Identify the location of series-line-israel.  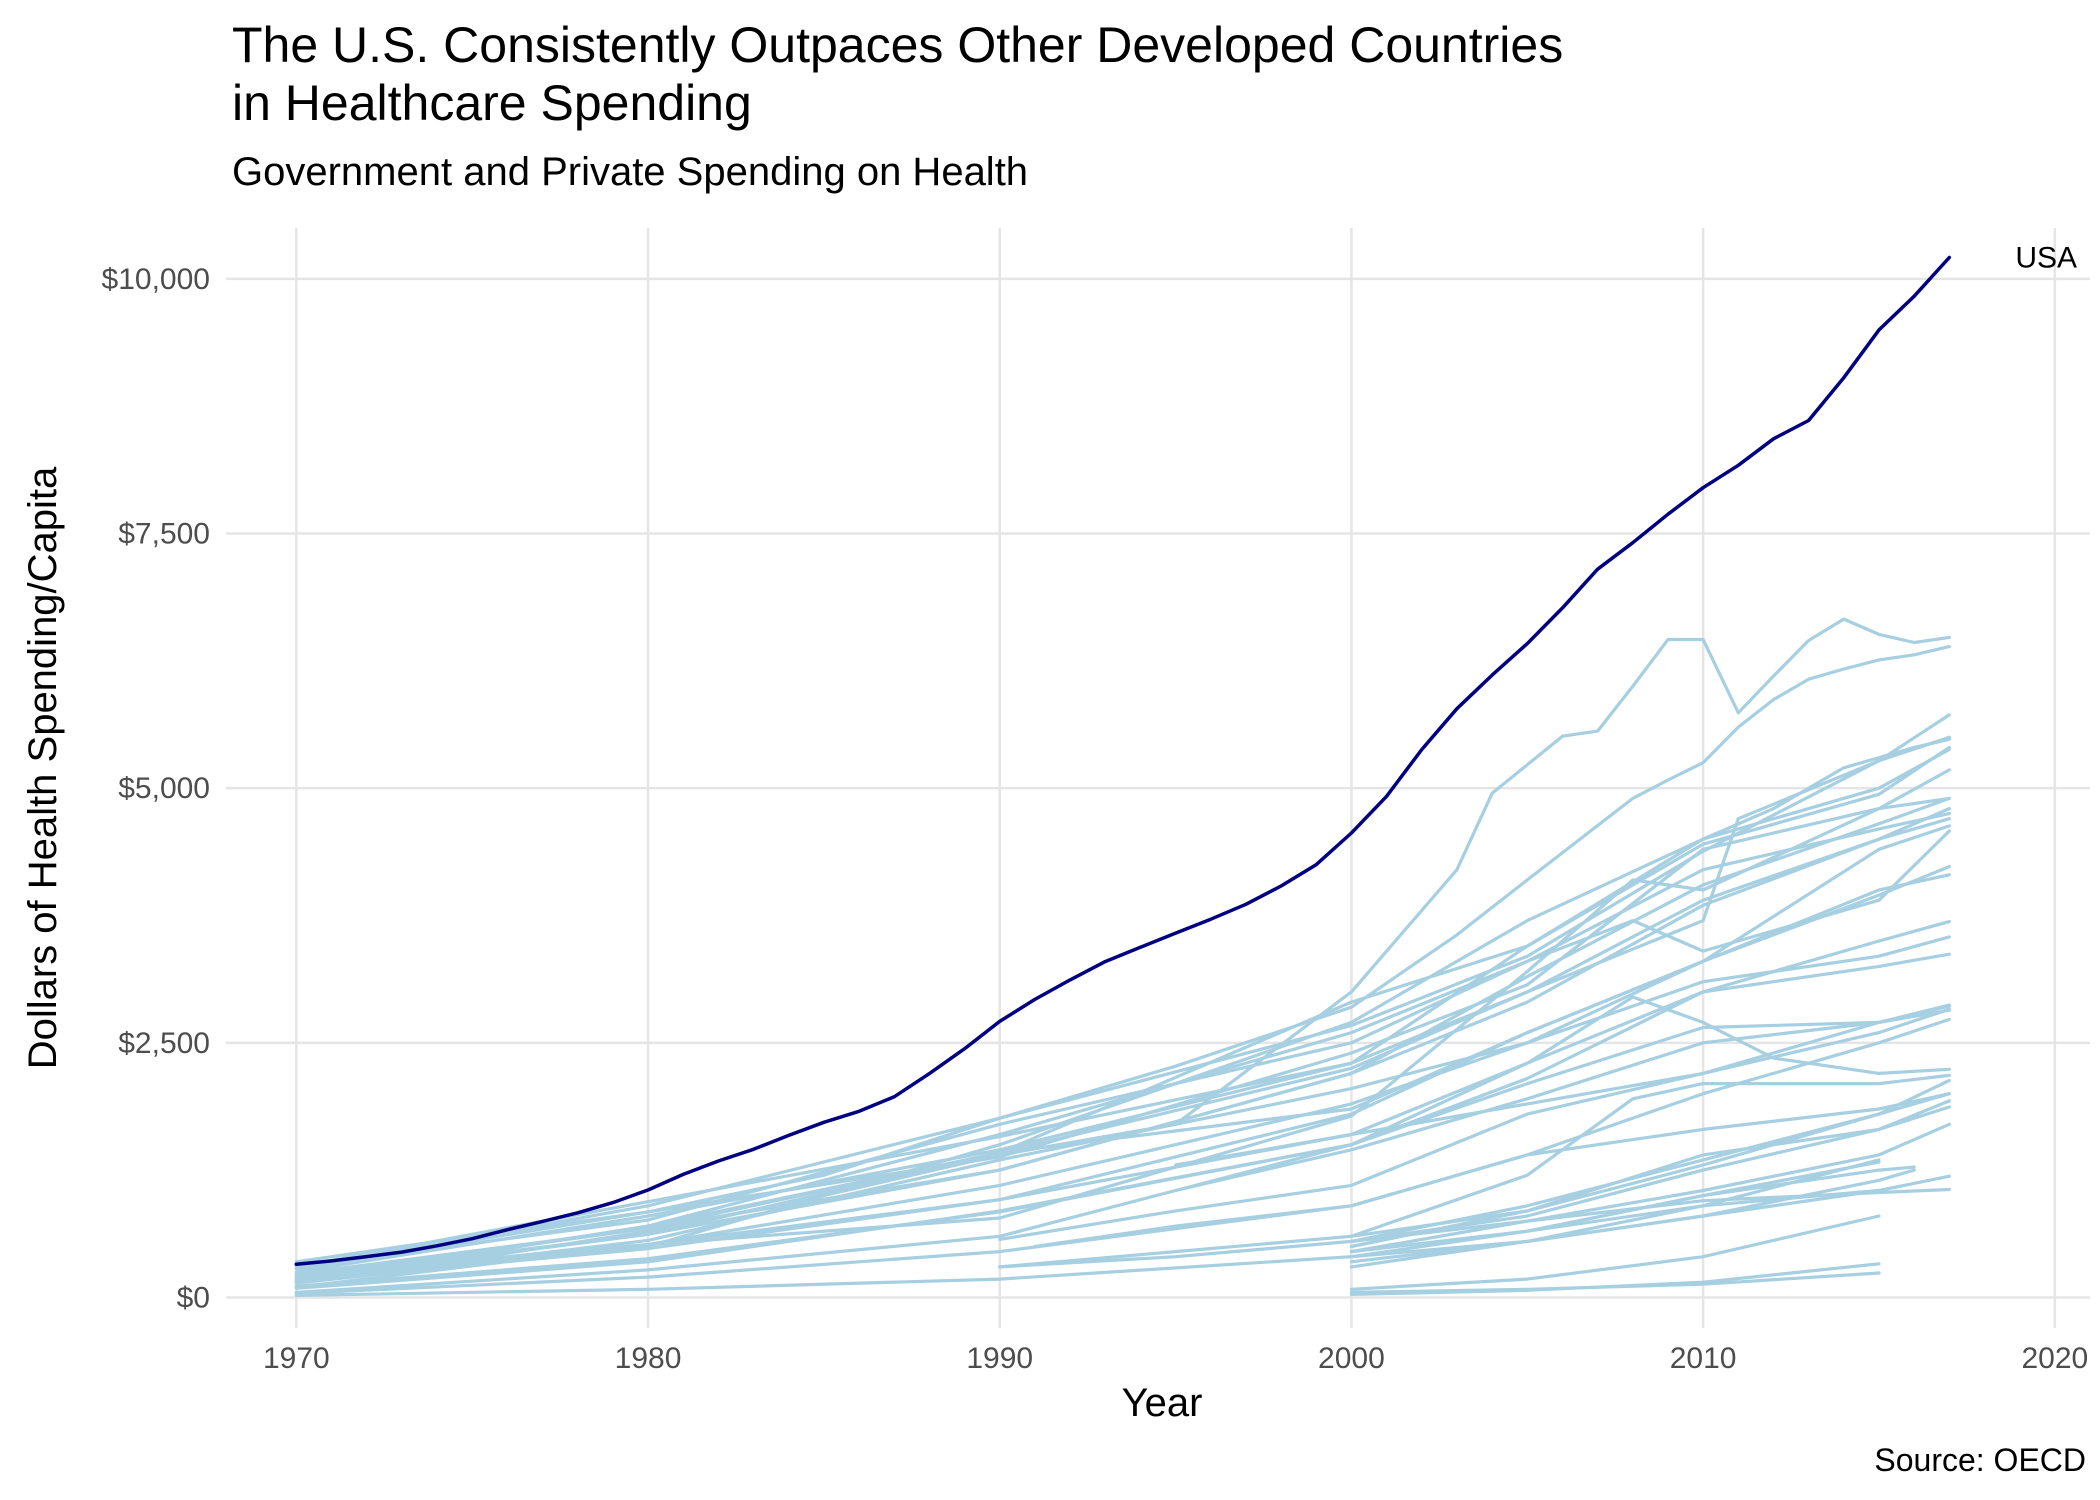
(1562, 1087).